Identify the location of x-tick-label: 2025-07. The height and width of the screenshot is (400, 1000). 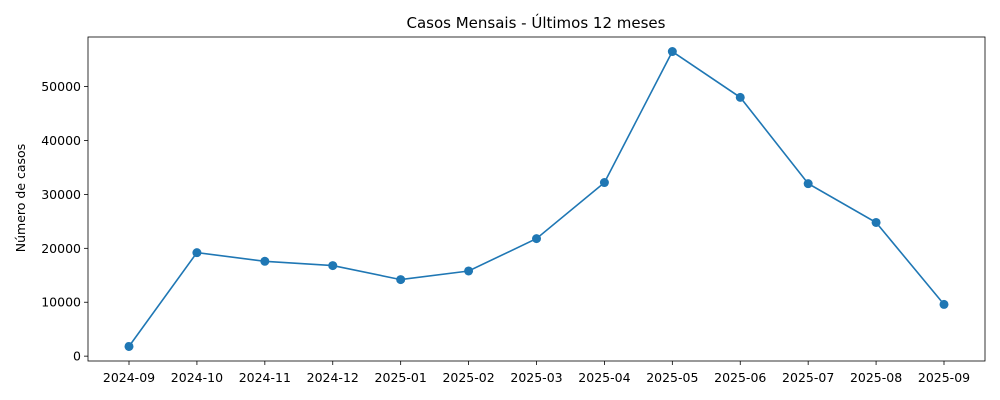
(808, 377).